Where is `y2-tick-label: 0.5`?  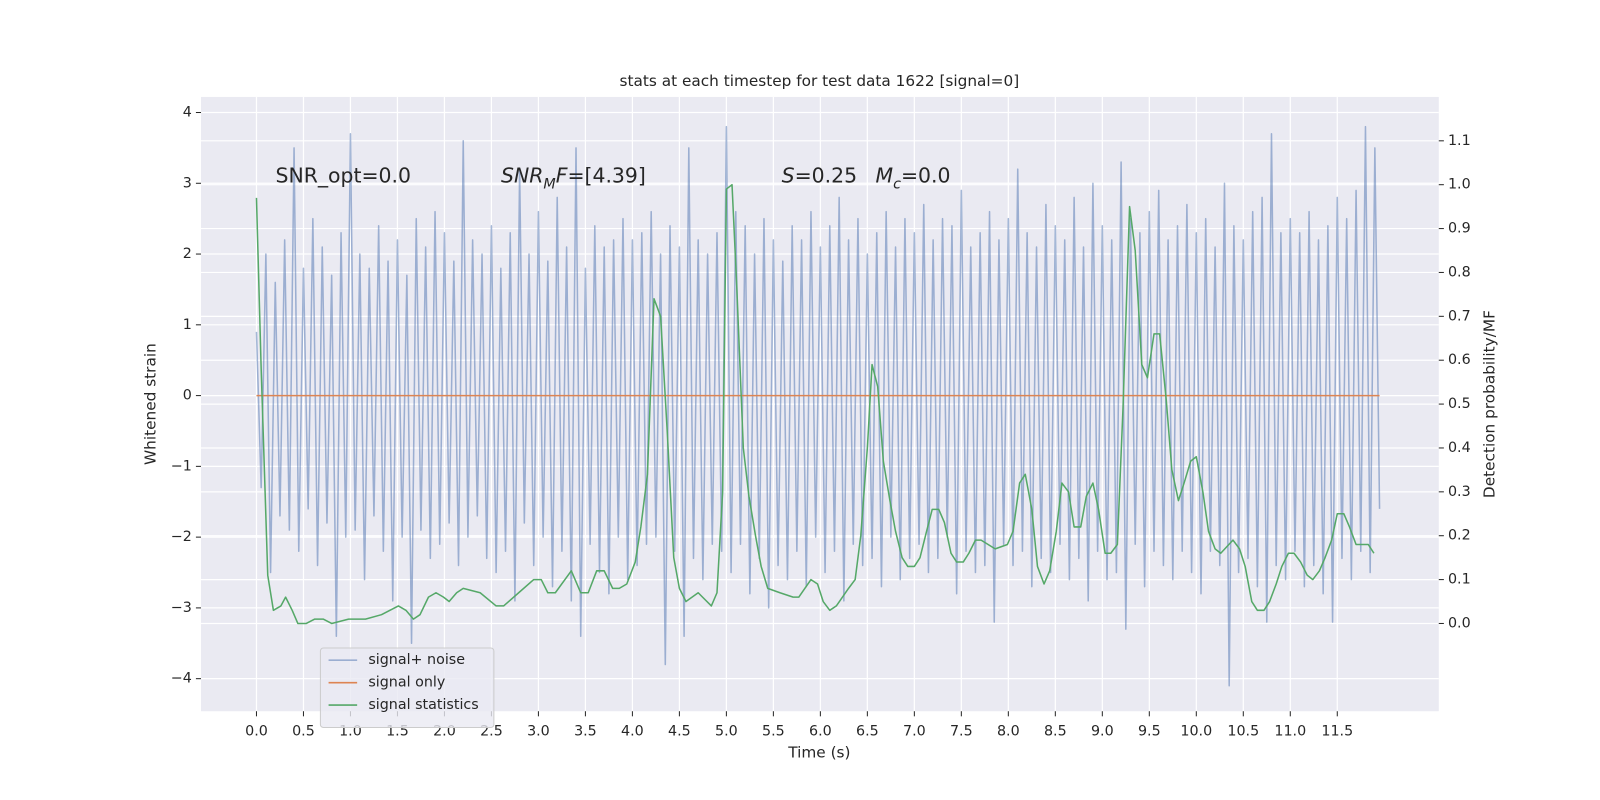 y2-tick-label: 0.5 is located at coordinates (1459, 404).